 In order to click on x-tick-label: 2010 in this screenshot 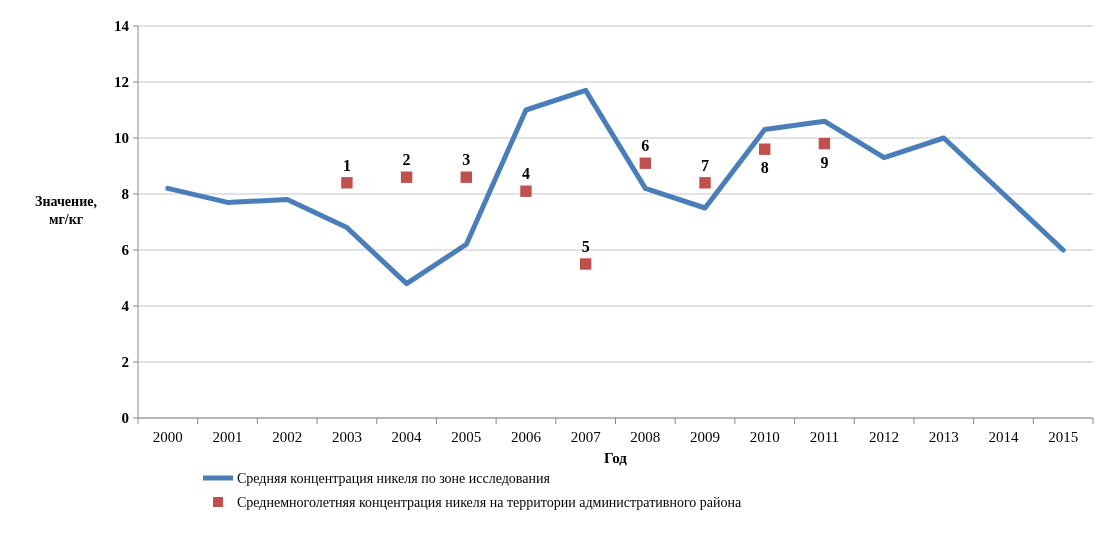, I will do `click(764, 437)`.